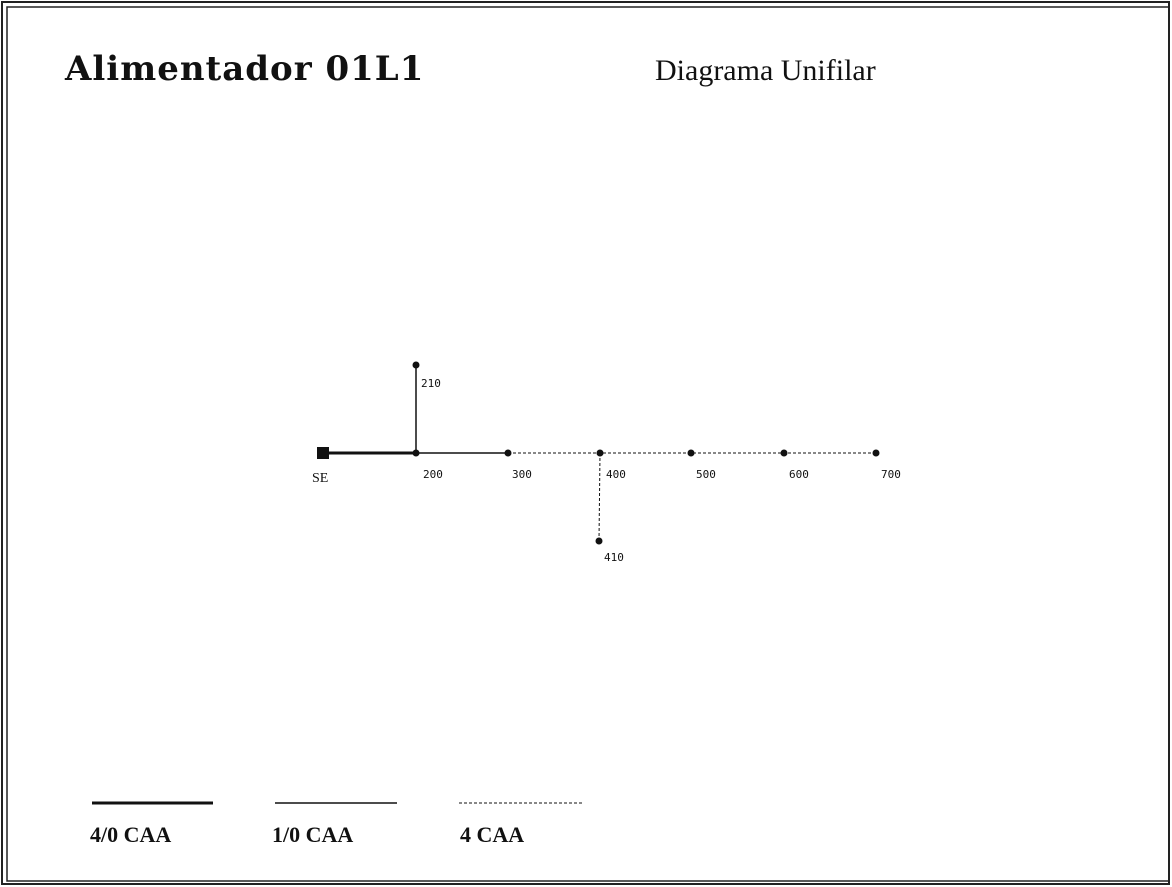  What do you see at coordinates (433, 474) in the screenshot?
I see `node-label: 200` at bounding box center [433, 474].